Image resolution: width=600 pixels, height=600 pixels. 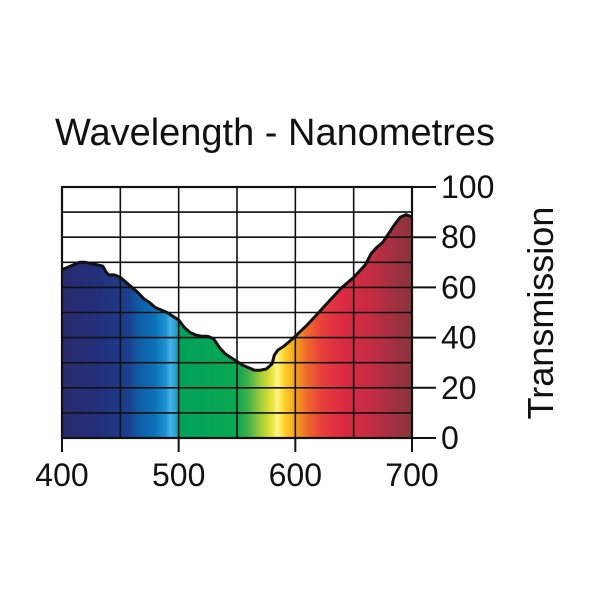 What do you see at coordinates (459, 287) in the screenshot?
I see `y-tick-label: 60` at bounding box center [459, 287].